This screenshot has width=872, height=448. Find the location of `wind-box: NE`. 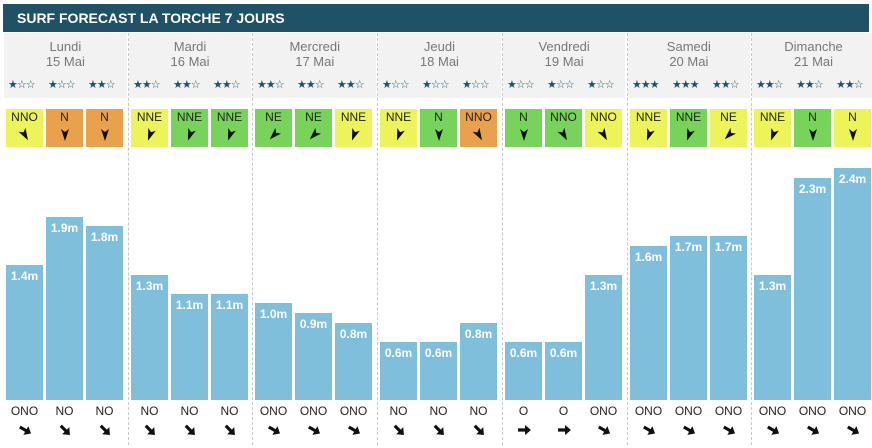

wind-box: NE is located at coordinates (313, 128).